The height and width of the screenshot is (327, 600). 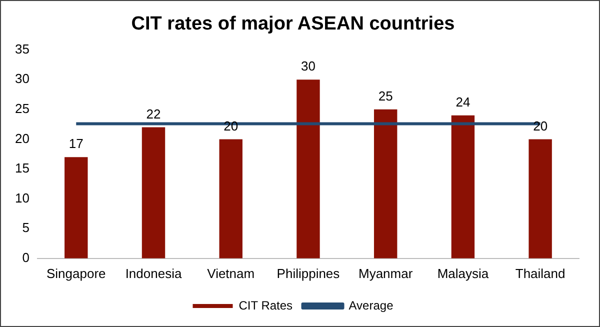 I want to click on x-tick-label: Malaysia, so click(x=463, y=273).